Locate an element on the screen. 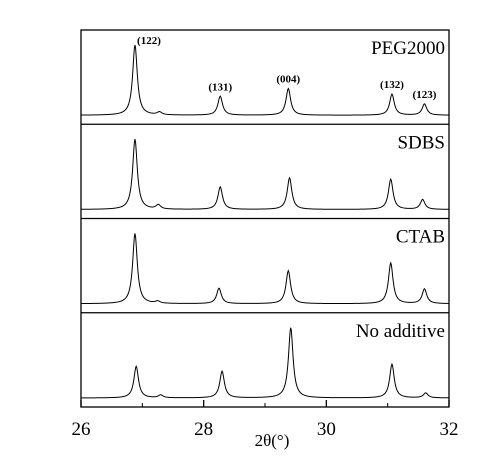 The height and width of the screenshot is (462, 486). x-axis-title: 2θ(°) is located at coordinates (272, 440).